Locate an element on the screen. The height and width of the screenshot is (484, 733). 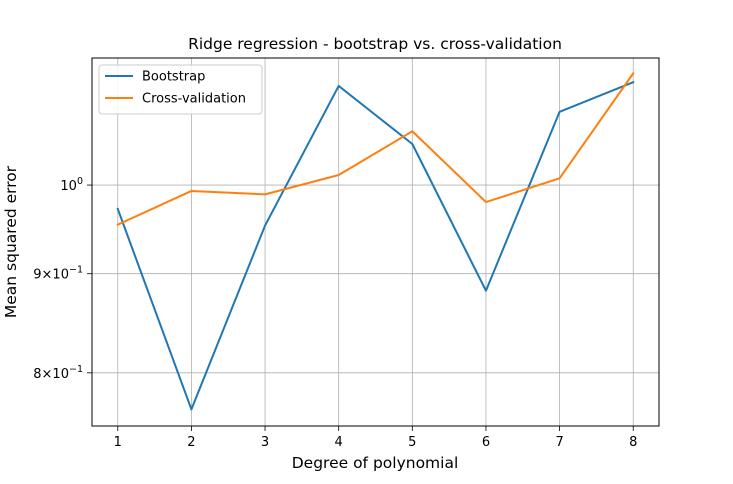
legend-label-bootstrap: Bootstrap is located at coordinates (173, 77).